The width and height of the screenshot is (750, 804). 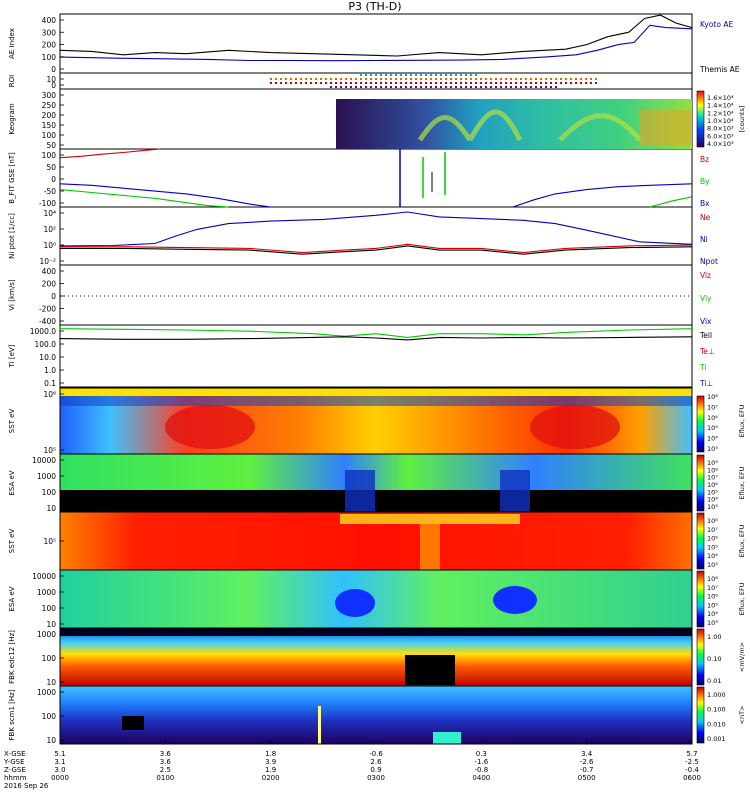 What do you see at coordinates (712, 565) in the screenshot?
I see `sst_i-colorbar-label: 10³` at bounding box center [712, 565].